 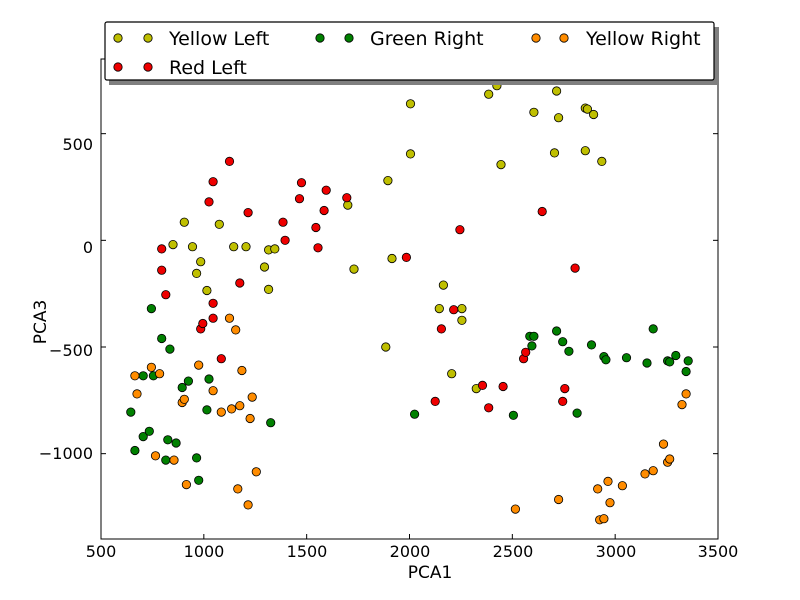 I want to click on x-tick-label: 2000, so click(x=410, y=551).